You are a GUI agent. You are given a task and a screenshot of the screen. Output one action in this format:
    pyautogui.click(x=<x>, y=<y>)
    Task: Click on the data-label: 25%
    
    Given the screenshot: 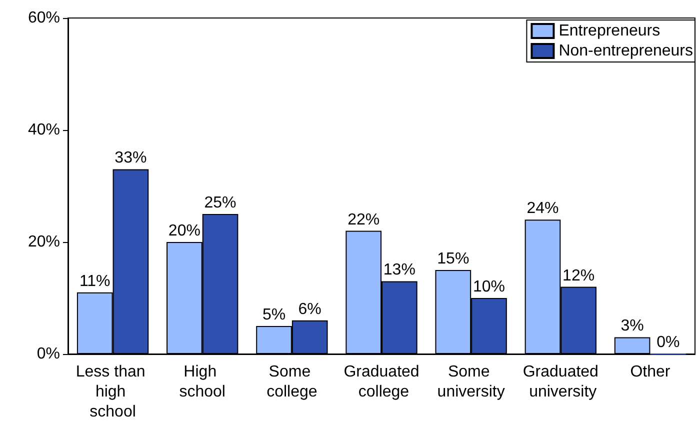 What is the action you would take?
    pyautogui.click(x=220, y=203)
    